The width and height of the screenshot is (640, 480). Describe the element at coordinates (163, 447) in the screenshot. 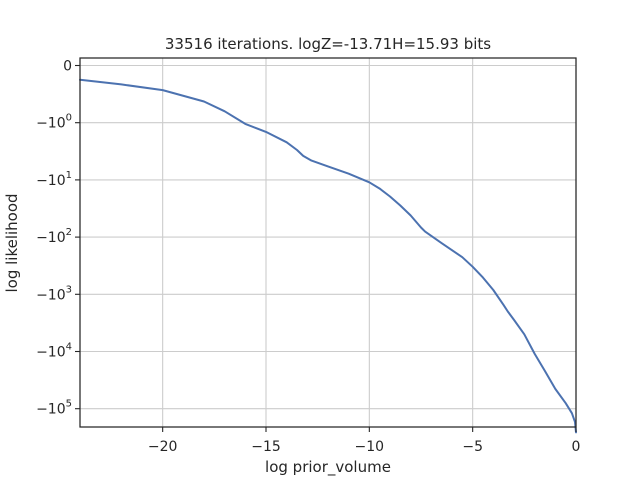

I see `x-tick-label: −20` at that location.